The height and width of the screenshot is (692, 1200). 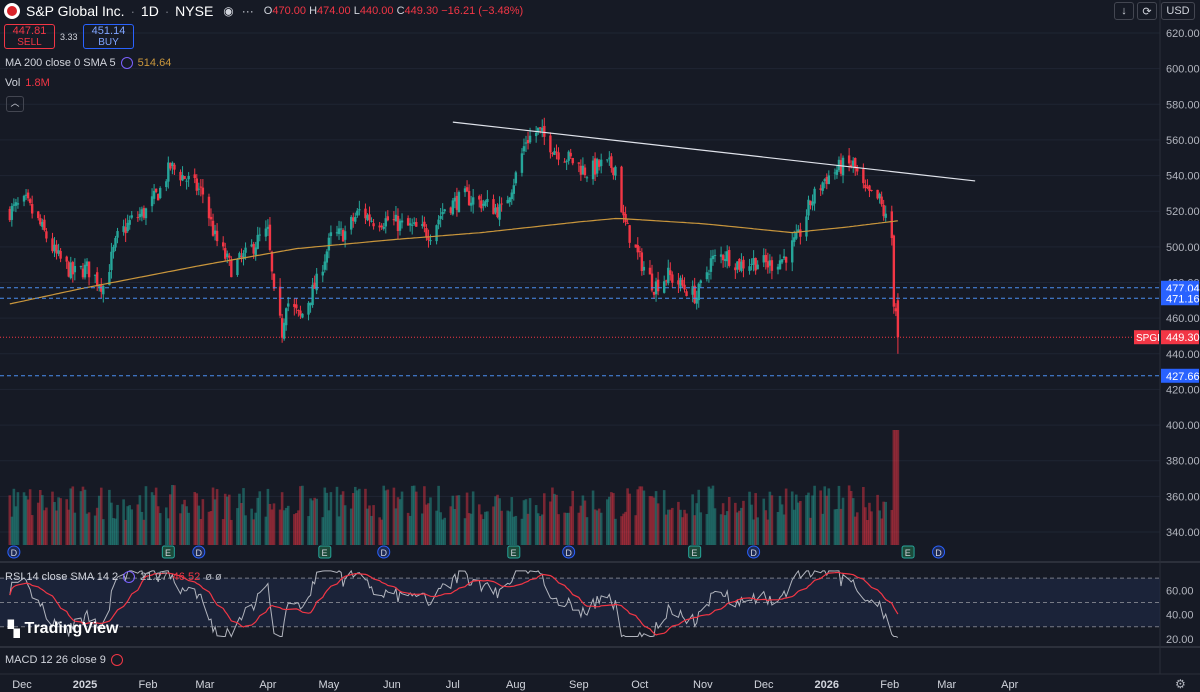 What do you see at coordinates (15, 104) in the screenshot?
I see `collapse-legend-icon: ︿` at bounding box center [15, 104].